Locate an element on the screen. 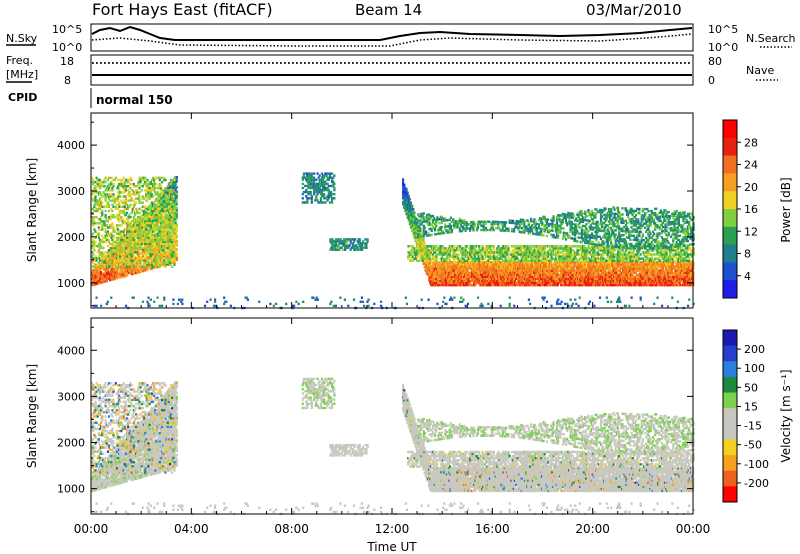  cpid-label: CPID is located at coordinates (22, 97).